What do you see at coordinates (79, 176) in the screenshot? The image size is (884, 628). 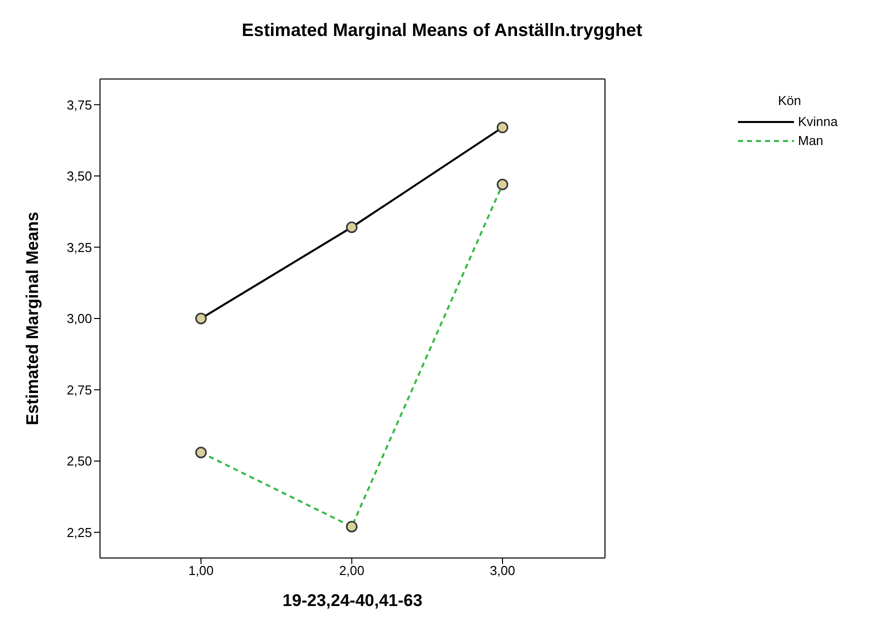 I see `y-tick-label: 3,50` at bounding box center [79, 176].